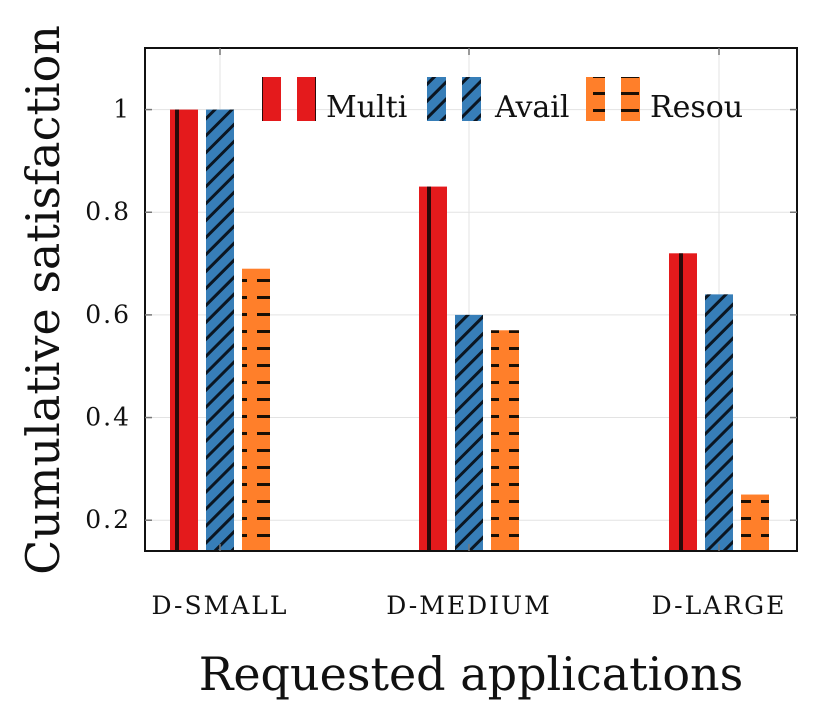 This screenshot has height=722, width=832. Describe the element at coordinates (122, 109) in the screenshot. I see `y-tick-label: 1` at that location.